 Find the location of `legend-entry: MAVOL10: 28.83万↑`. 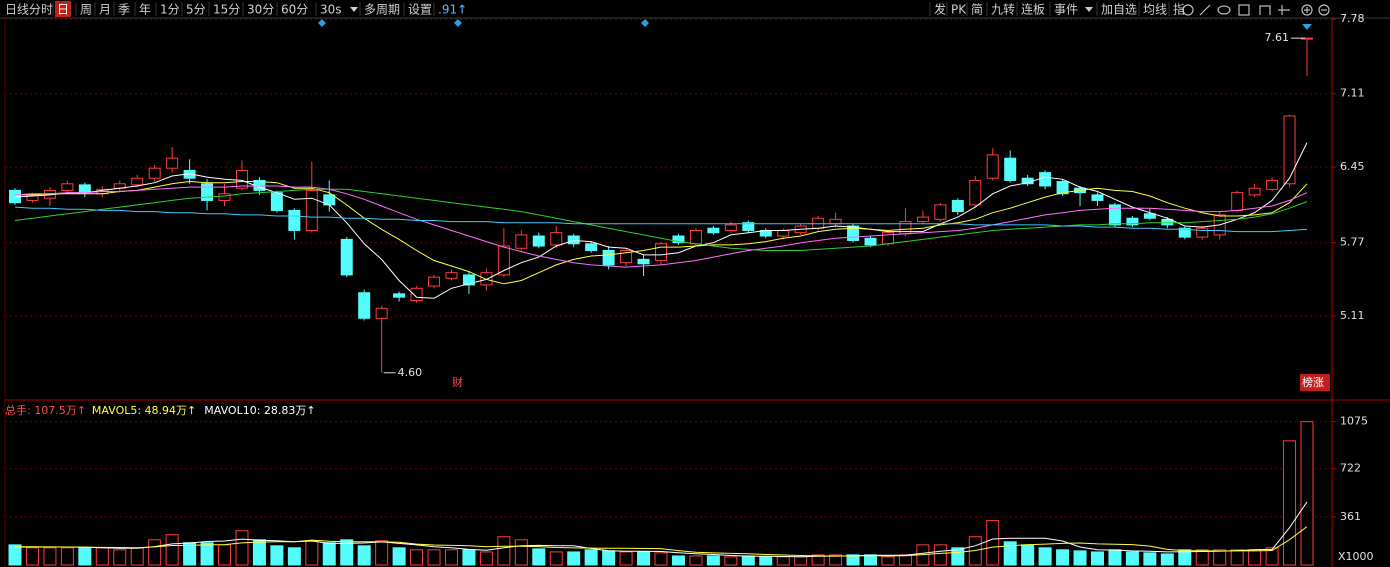

legend-entry: MAVOL10: 28.83万↑ is located at coordinates (259, 410).